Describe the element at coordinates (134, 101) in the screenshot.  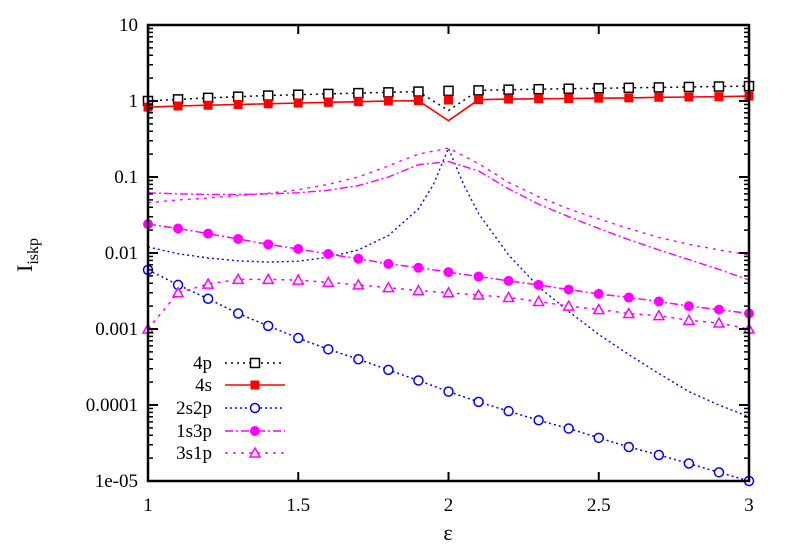
I see `y-tick-label: 1` at that location.